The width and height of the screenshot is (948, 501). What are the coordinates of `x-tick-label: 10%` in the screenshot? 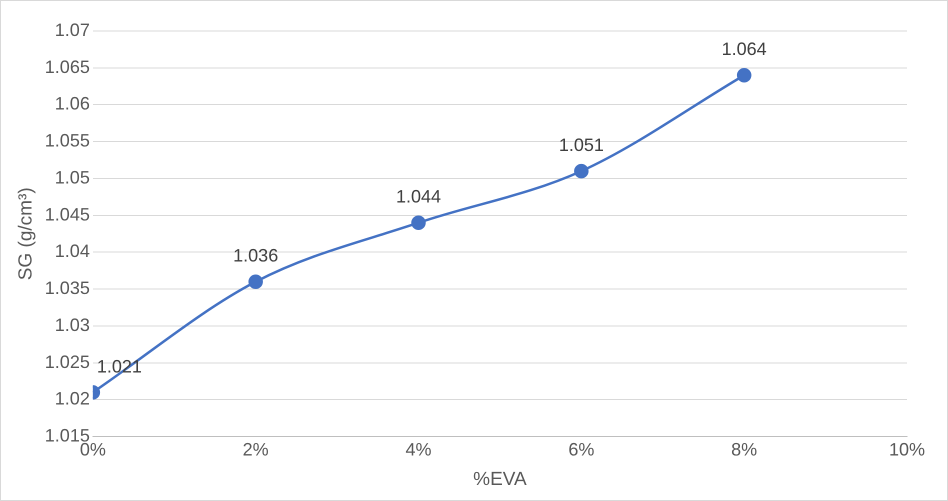 It's located at (907, 449).